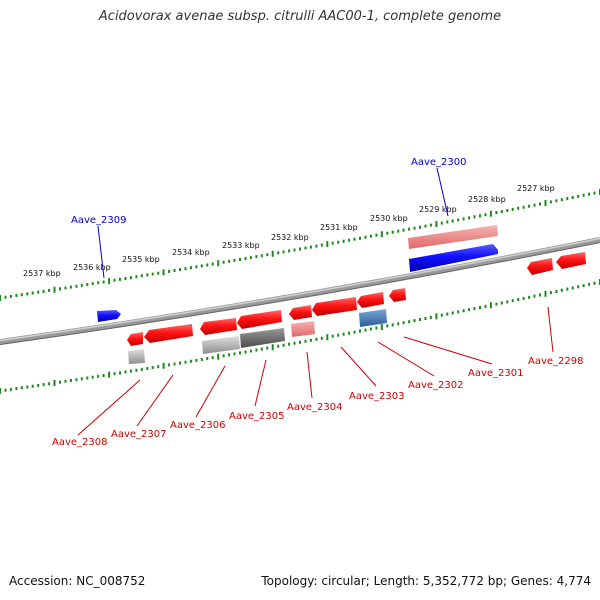 The height and width of the screenshot is (600, 600). Describe the element at coordinates (300, 312) in the screenshot. I see `gene-aave-2304-arrow` at that location.